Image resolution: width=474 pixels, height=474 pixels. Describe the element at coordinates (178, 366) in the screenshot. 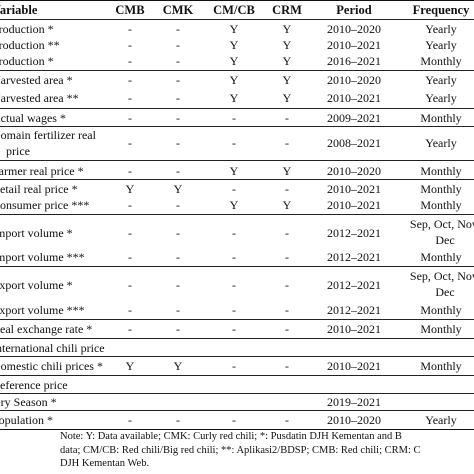

I see `cell-cmk: Y` at that location.